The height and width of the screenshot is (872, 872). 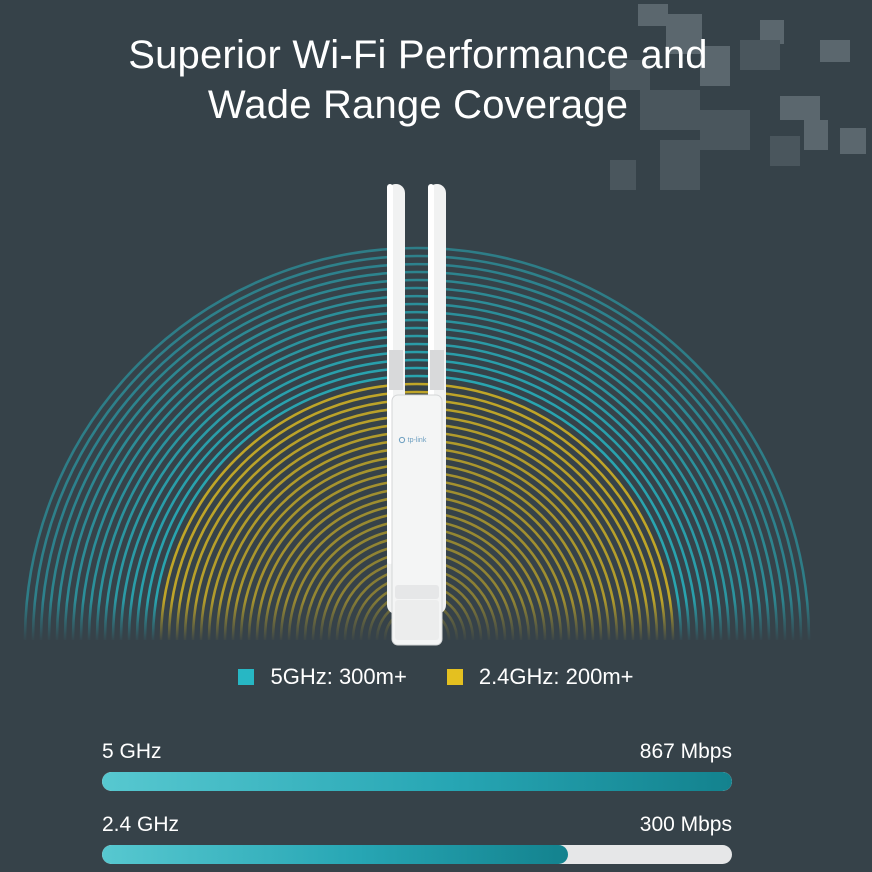 I want to click on device-brand-logo: tp-link, so click(x=417, y=440).